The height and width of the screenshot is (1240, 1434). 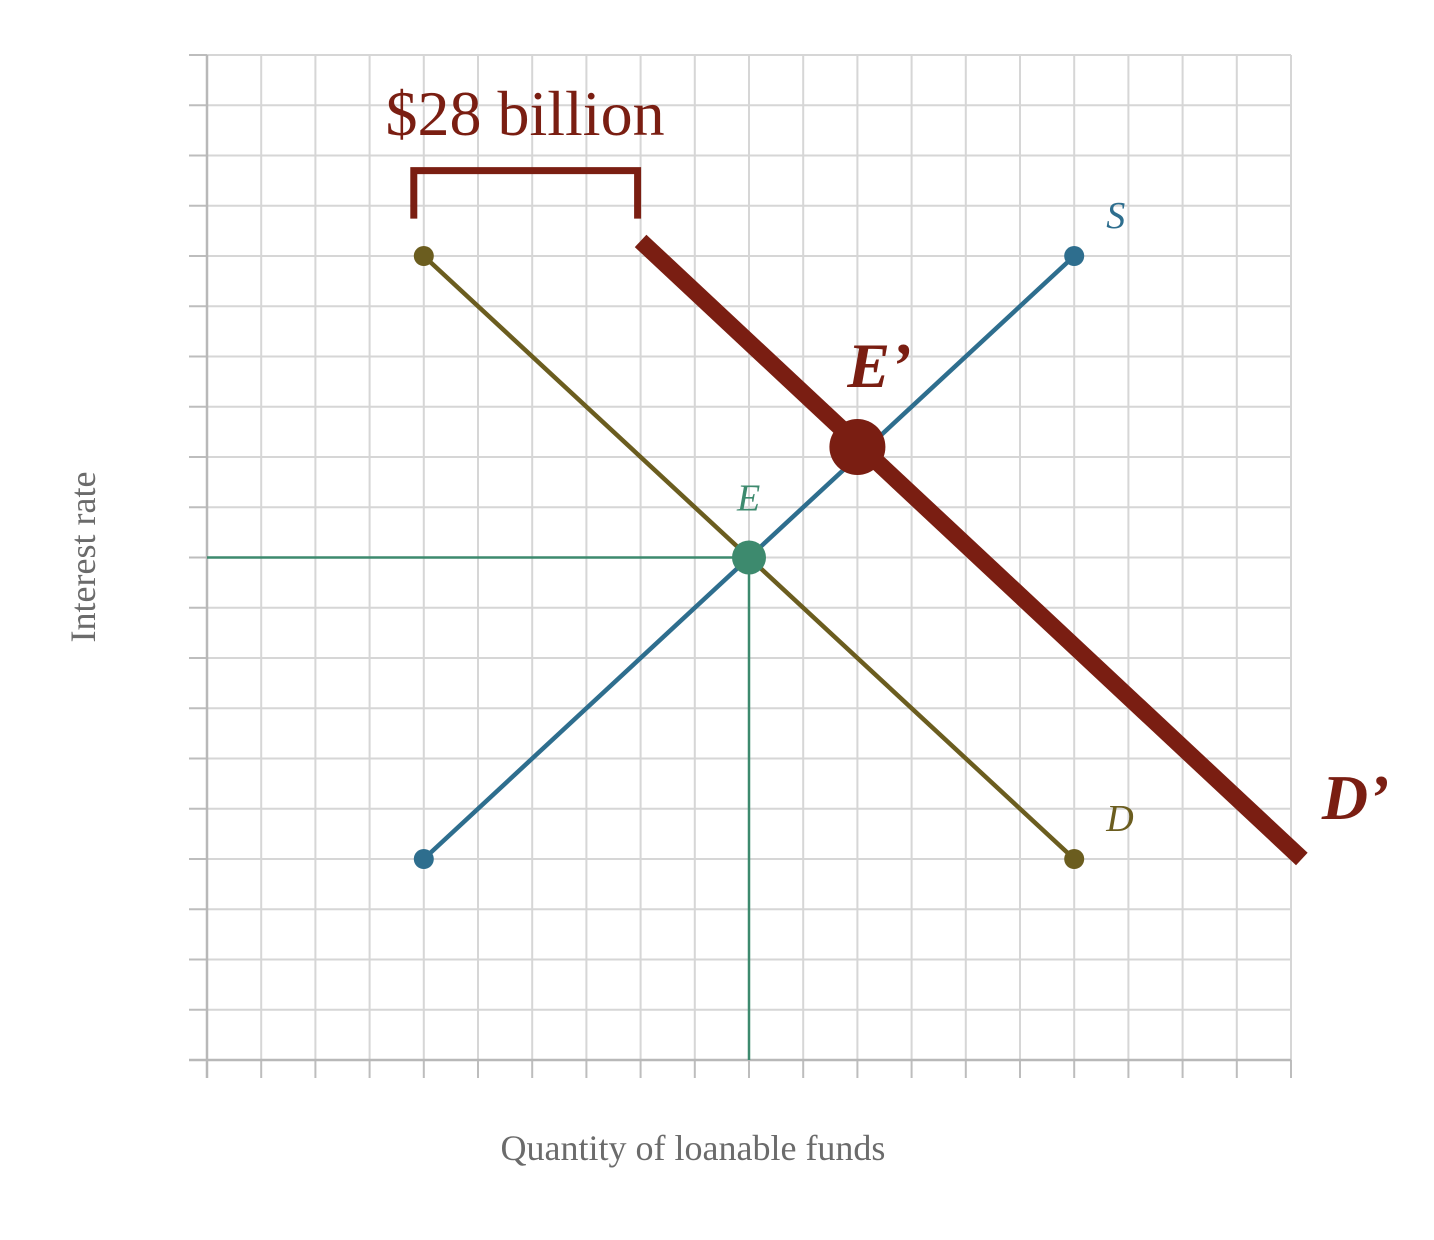 I want to click on new-demand-curve-label: D’, so click(x=1355, y=797).